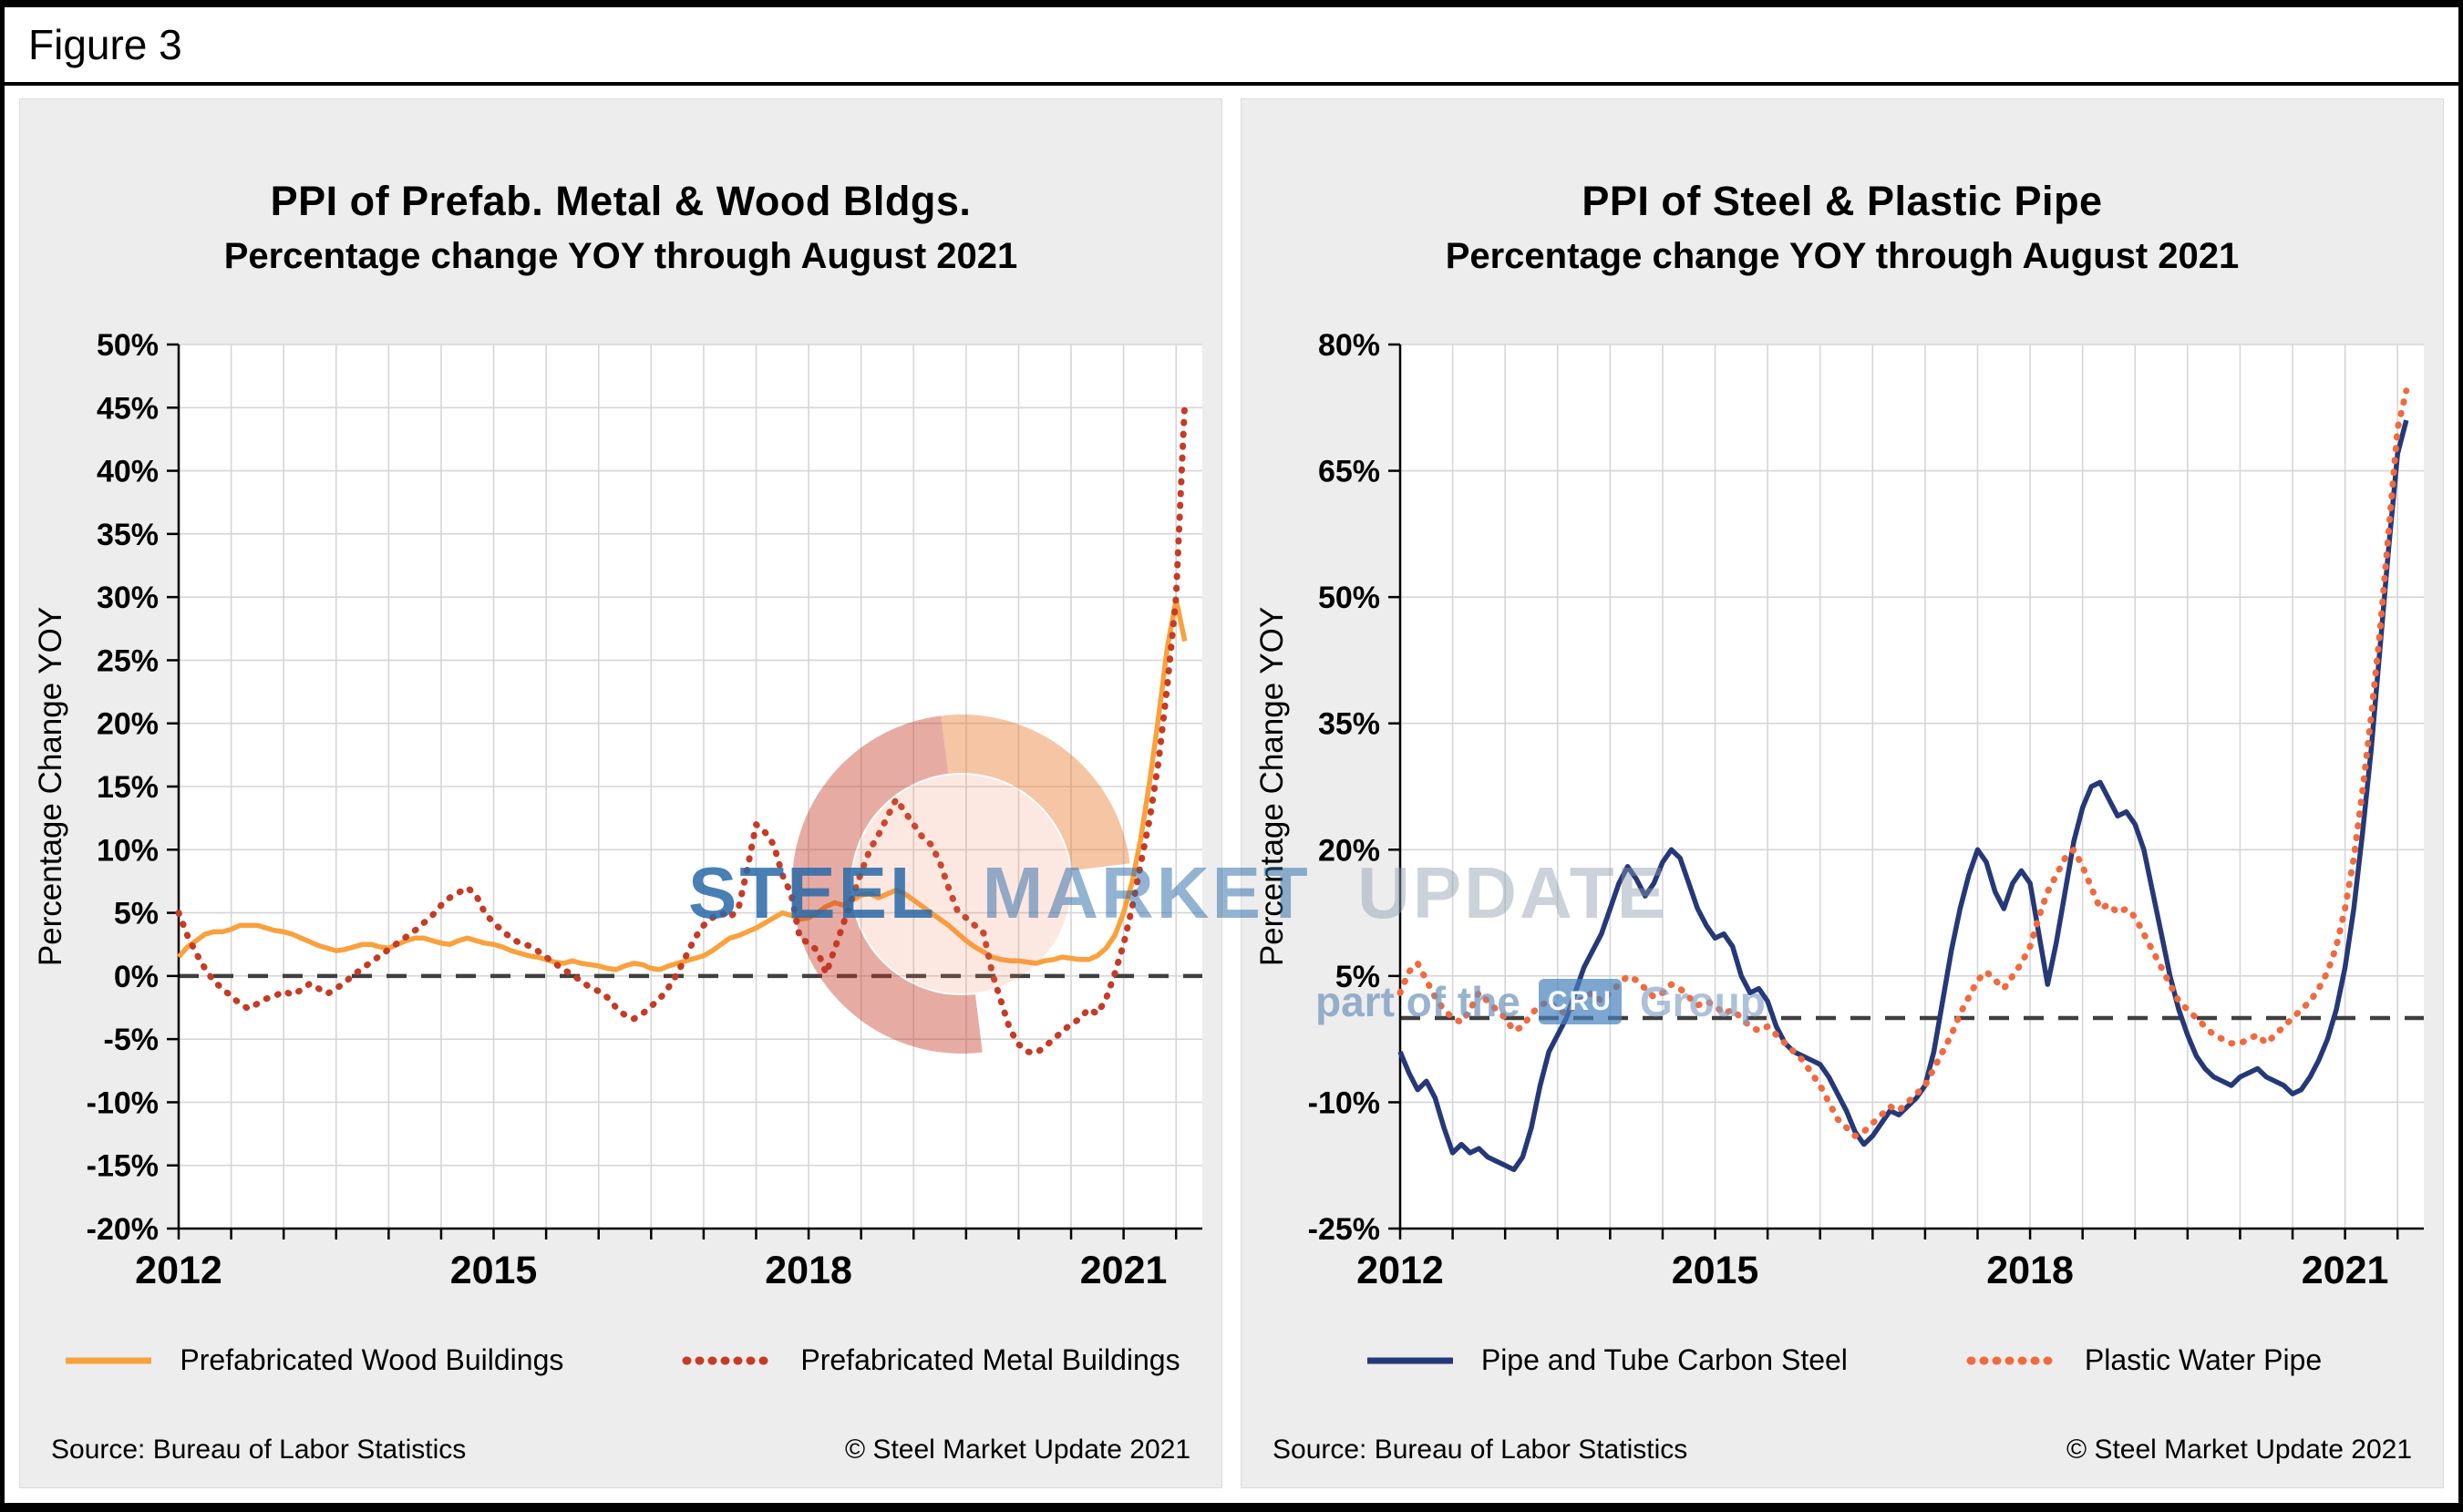  Describe the element at coordinates (136, 977) in the screenshot. I see `svg-text: 0%` at that location.